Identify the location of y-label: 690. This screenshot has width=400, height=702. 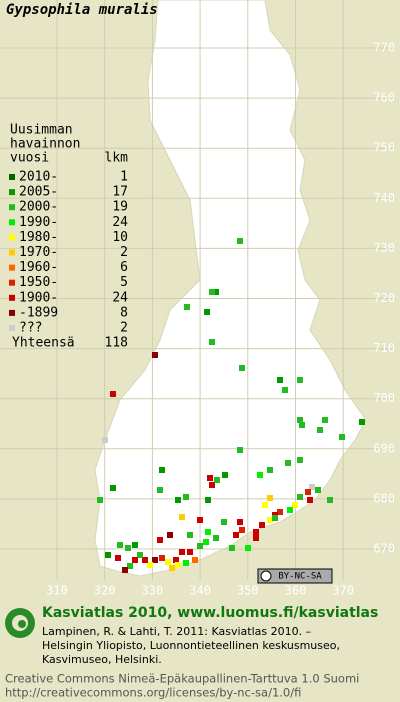
(384, 448).